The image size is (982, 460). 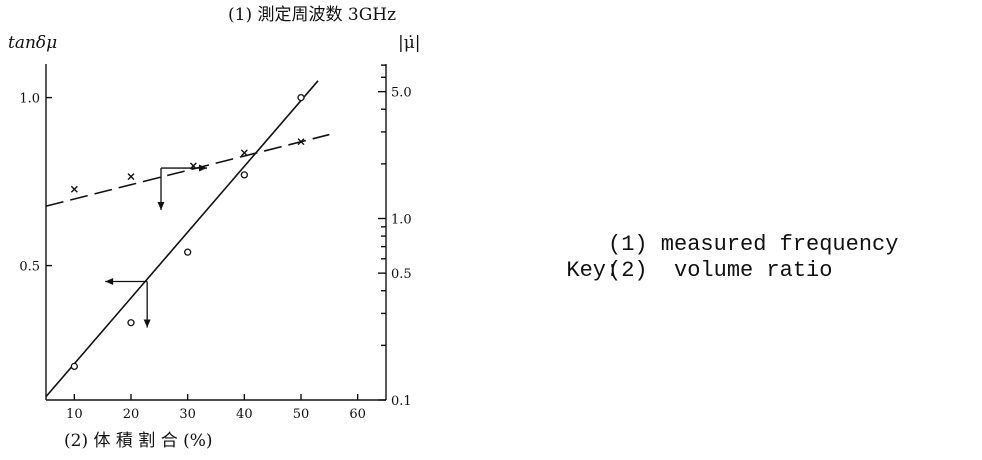 I want to click on y-right-tick-label-0.1: 0.1, so click(x=401, y=401).